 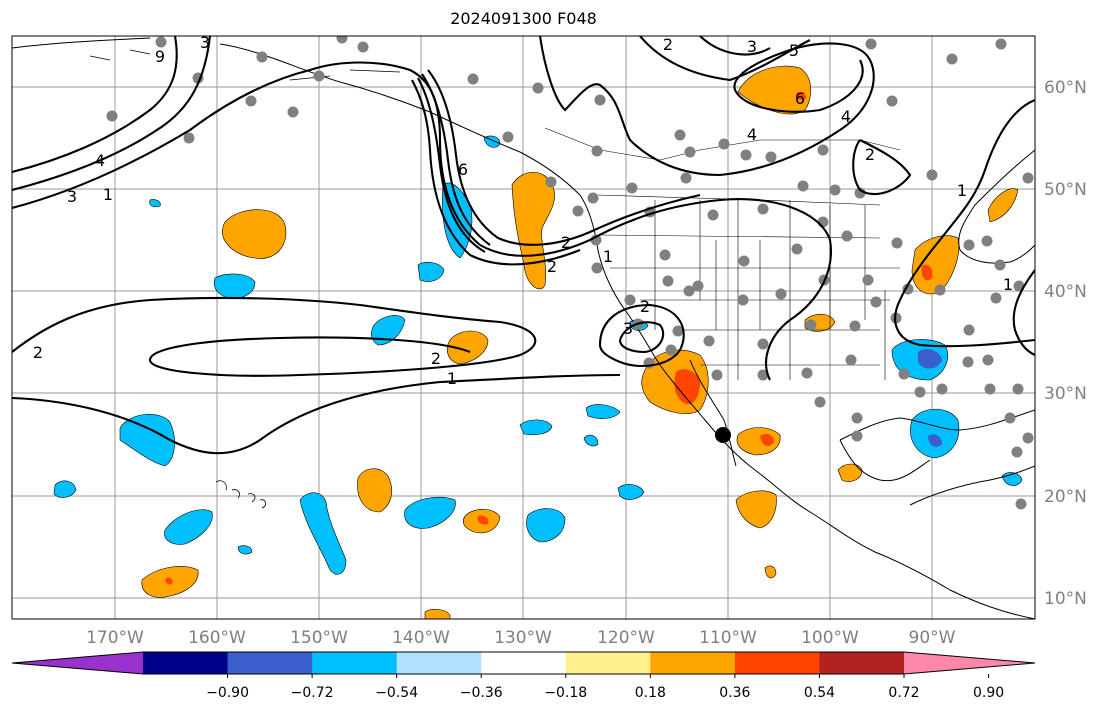 I want to click on lon-label: 160°W, so click(x=217, y=638).